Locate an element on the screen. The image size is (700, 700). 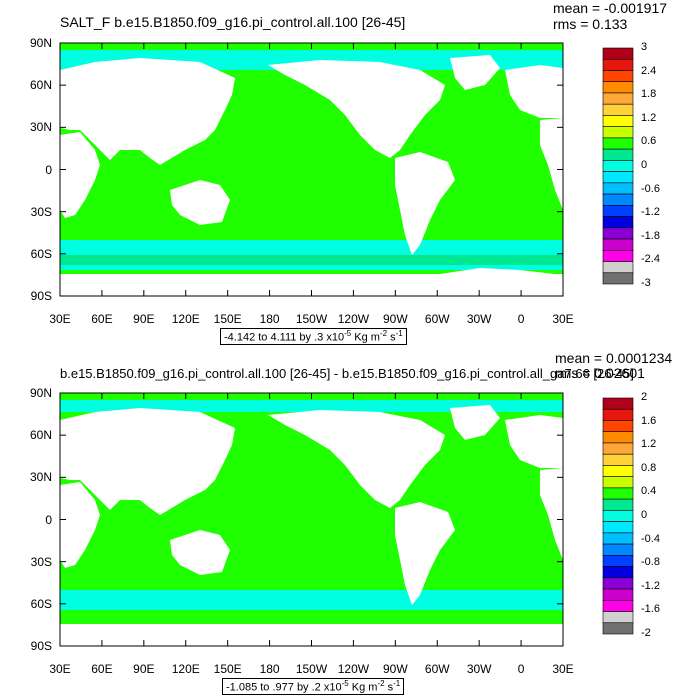
rms-label: rms = 0.02601 is located at coordinates (600, 373).